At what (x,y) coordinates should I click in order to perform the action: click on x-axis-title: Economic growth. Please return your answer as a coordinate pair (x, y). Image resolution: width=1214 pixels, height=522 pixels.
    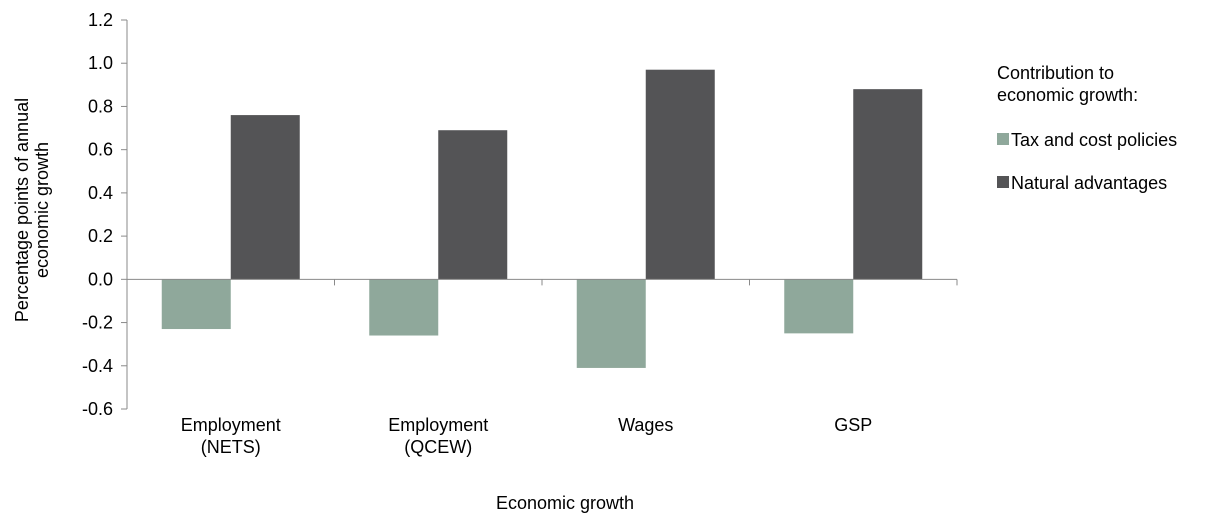
    Looking at the image, I should click on (565, 503).